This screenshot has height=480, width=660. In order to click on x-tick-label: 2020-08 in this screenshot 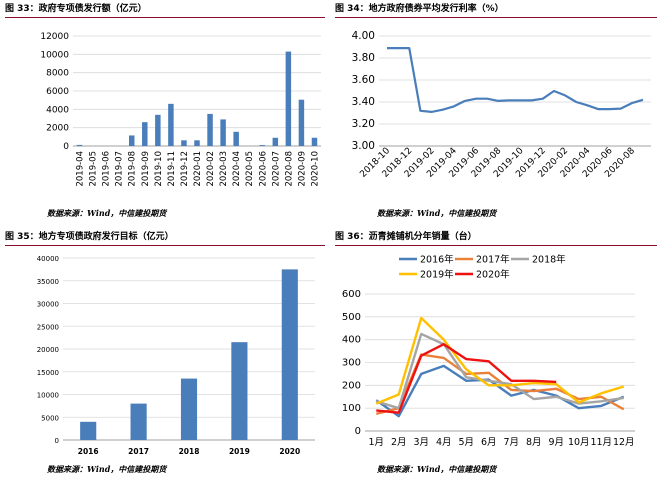, I will do `click(289, 169)`.